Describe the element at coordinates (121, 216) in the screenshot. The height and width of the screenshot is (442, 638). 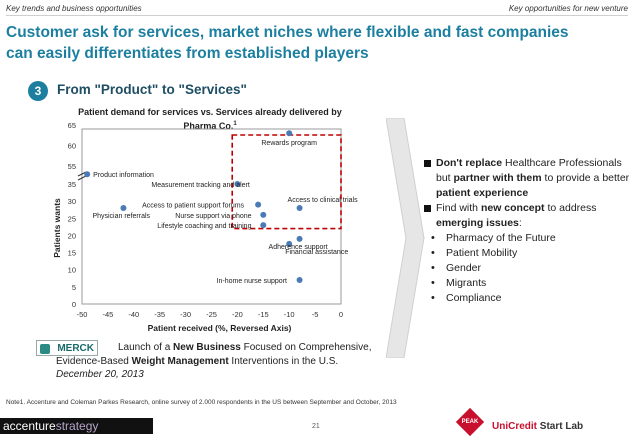
I see `data-label: Physician referrals` at that location.